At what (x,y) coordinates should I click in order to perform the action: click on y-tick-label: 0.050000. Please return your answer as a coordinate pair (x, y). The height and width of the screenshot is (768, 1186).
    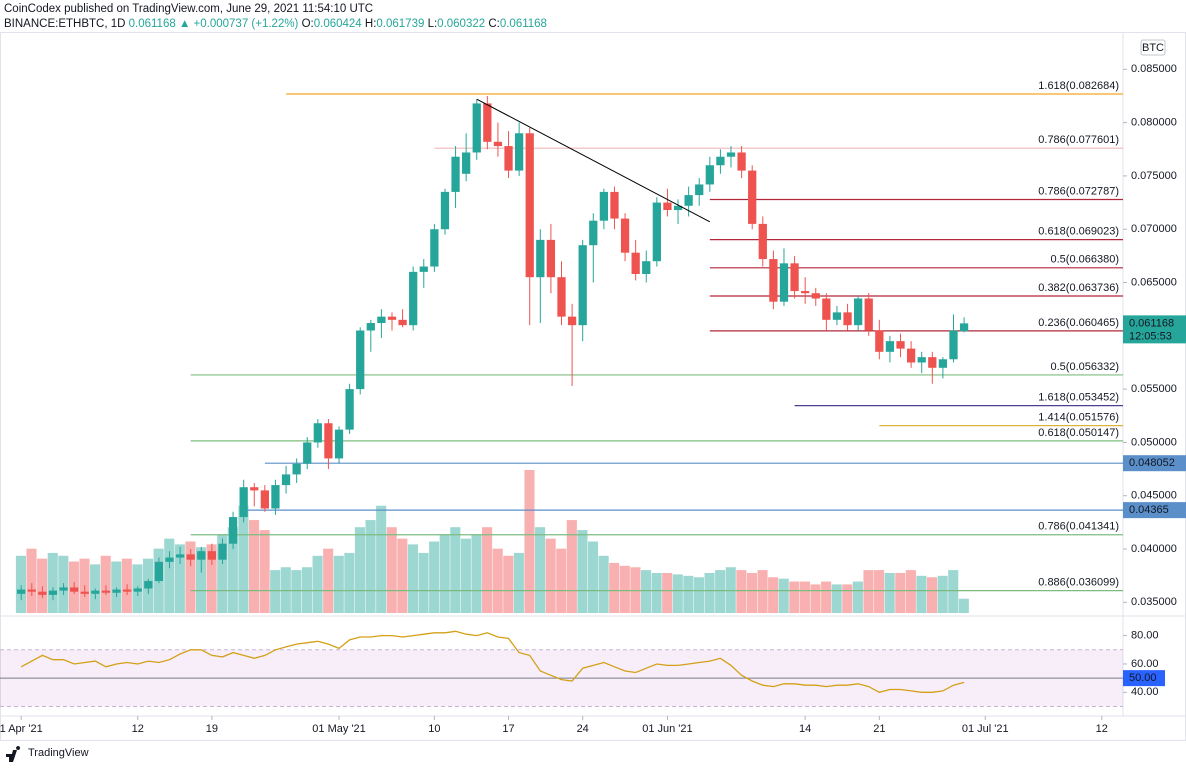
    Looking at the image, I should click on (1154, 442).